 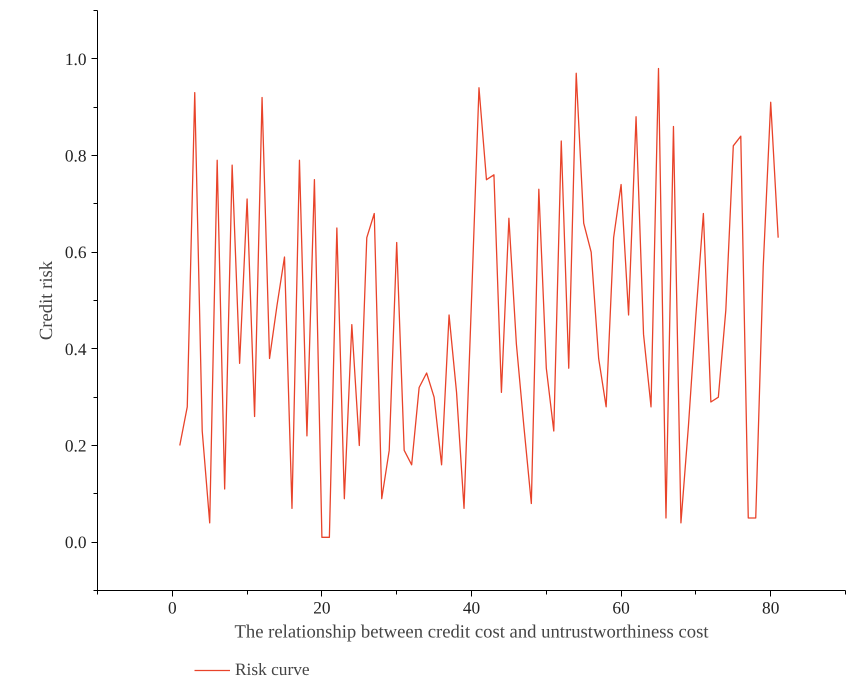 What do you see at coordinates (771, 608) in the screenshot?
I see `x-tick-label: 80` at bounding box center [771, 608].